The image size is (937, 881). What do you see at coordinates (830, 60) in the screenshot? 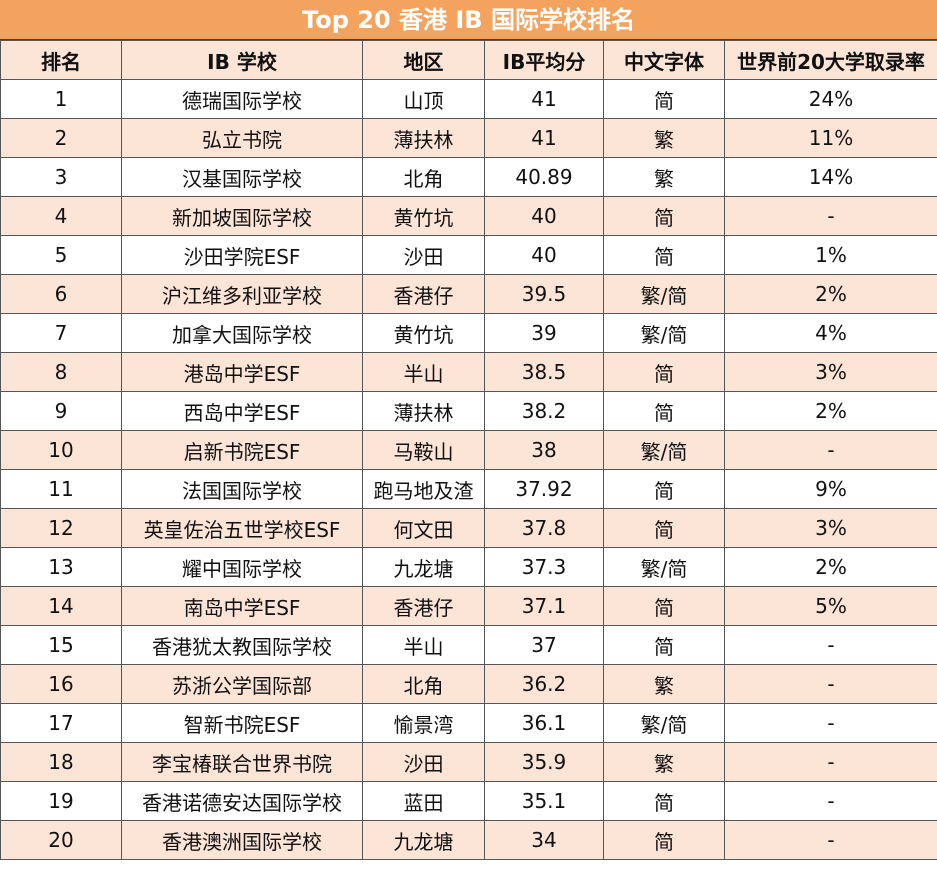
I see `header-cell: 世界前20大学取录率` at bounding box center [830, 60].